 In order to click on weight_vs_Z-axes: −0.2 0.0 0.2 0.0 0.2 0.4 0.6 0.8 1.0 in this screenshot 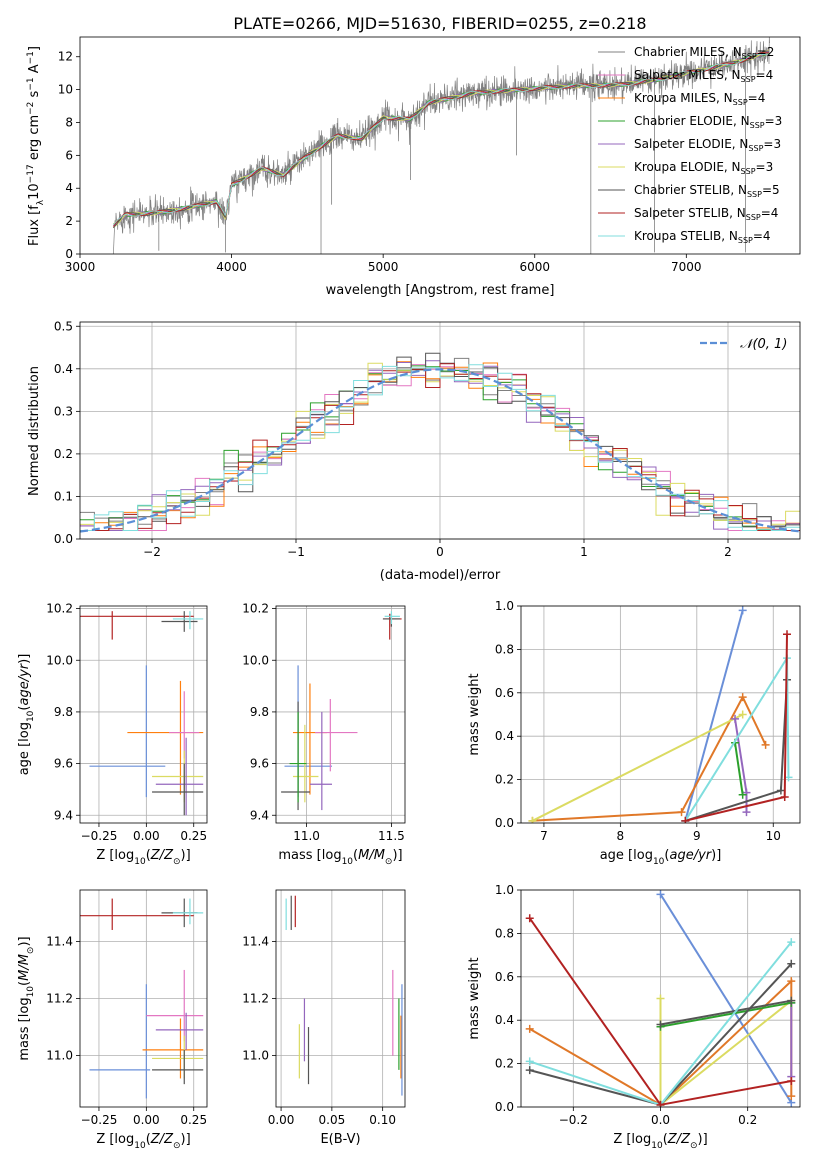, I will do `click(648, 1005)`.